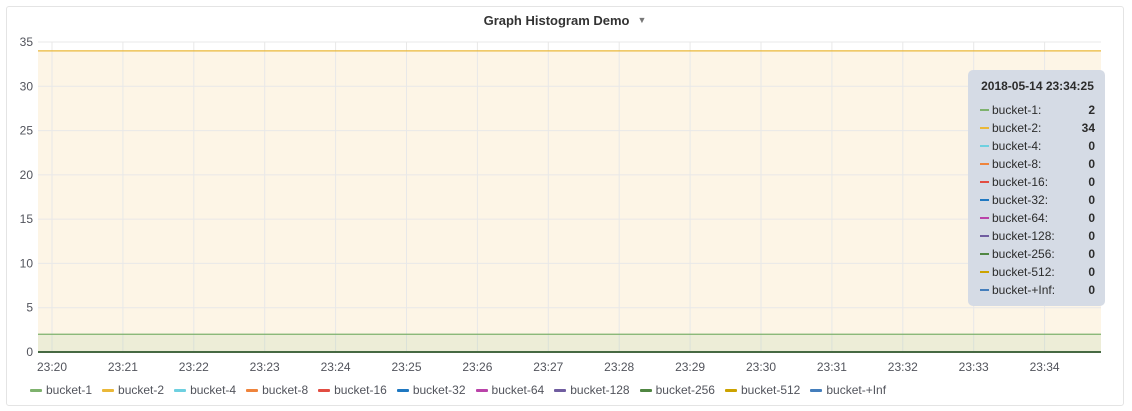 This screenshot has height=411, width=1132. Describe the element at coordinates (856, 390) in the screenshot. I see `legend-label: bucket-+Inf` at that location.